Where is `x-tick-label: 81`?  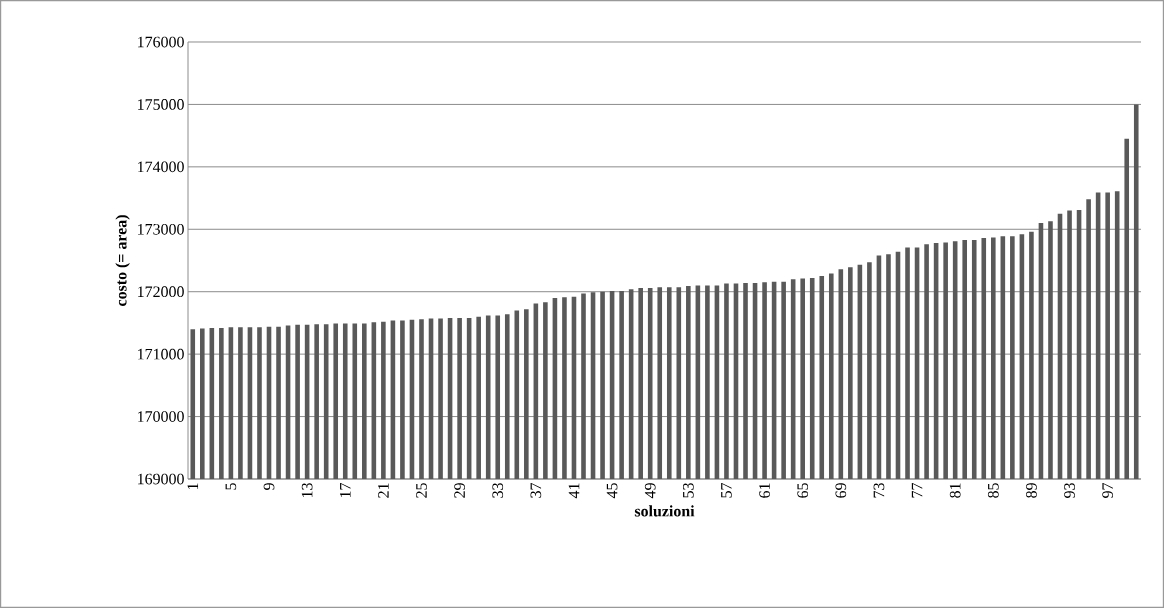 x-tick-label: 81 is located at coordinates (955, 490).